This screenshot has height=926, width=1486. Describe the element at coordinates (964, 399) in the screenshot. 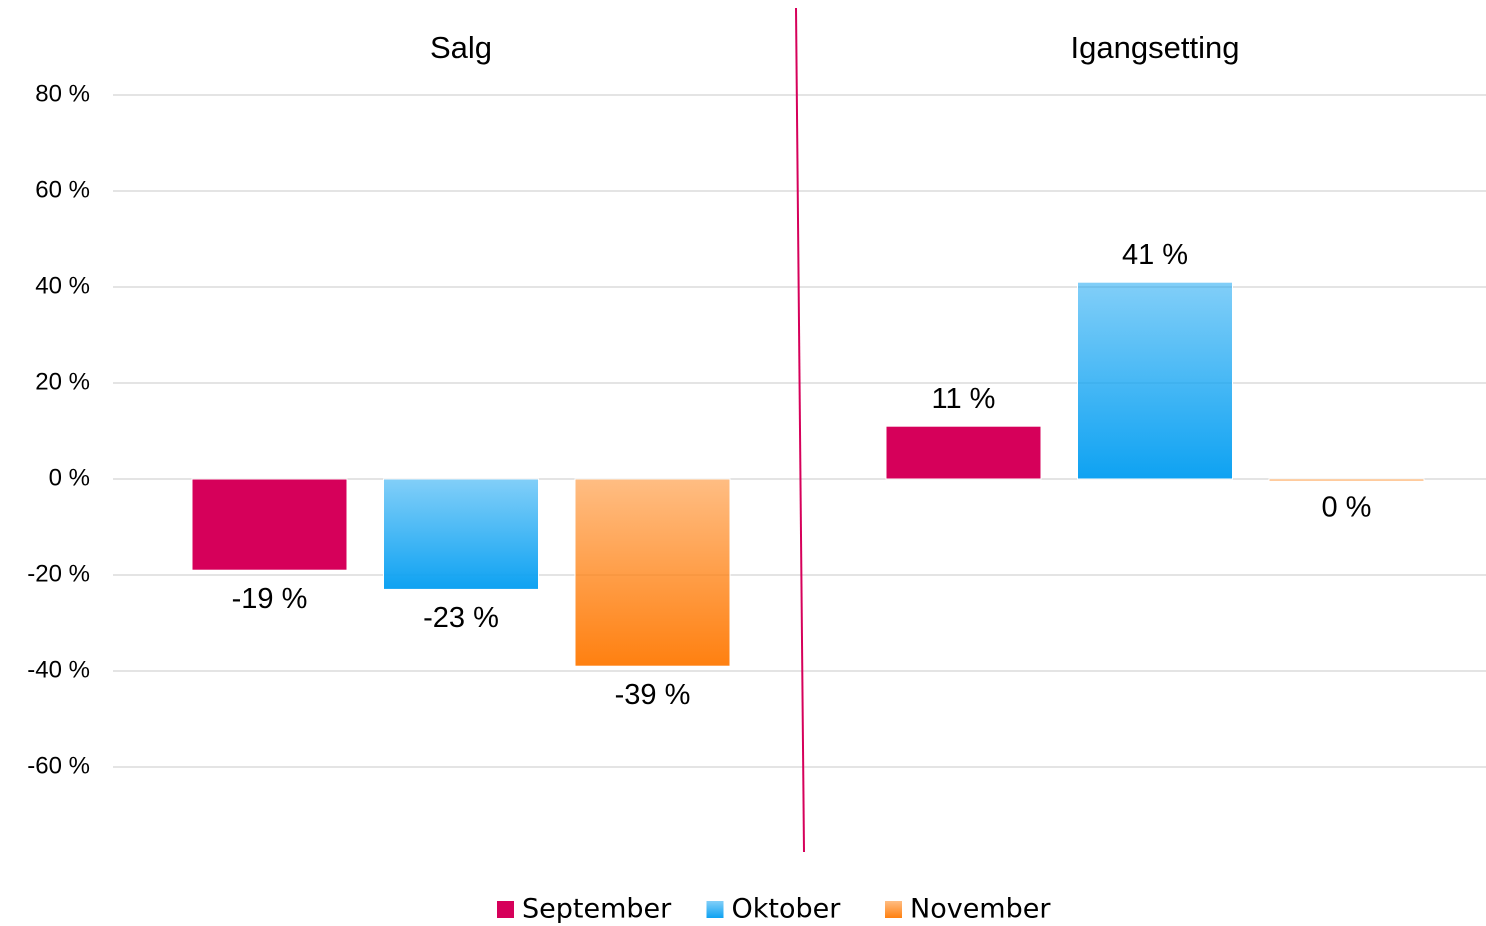

I see `data-label: 11 %` at that location.